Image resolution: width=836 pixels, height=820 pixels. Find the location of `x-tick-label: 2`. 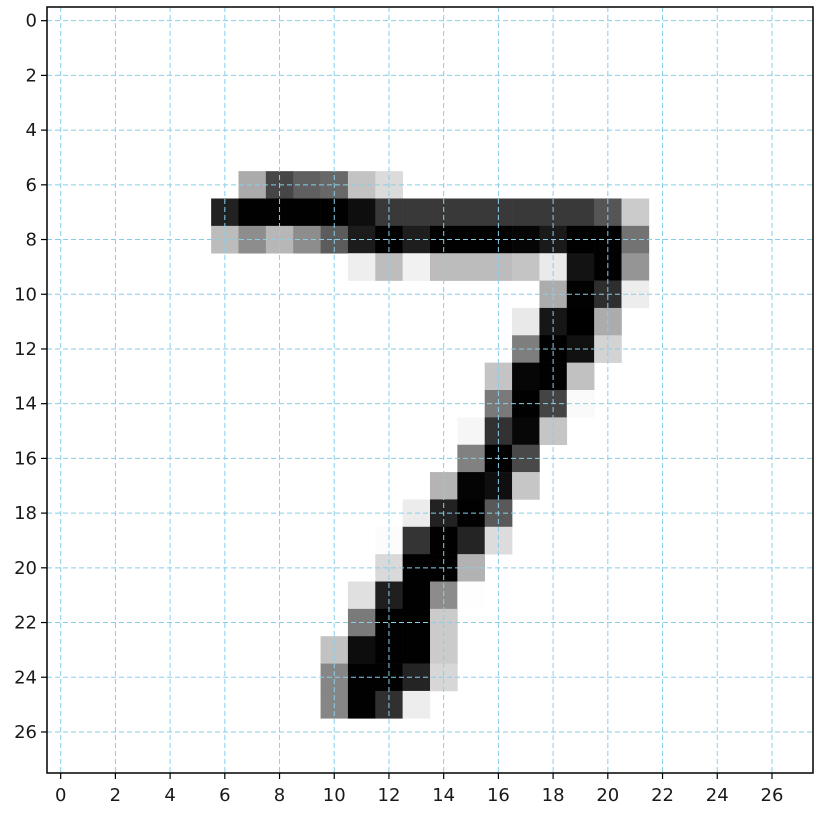

x-tick-label: 2 is located at coordinates (115, 795).